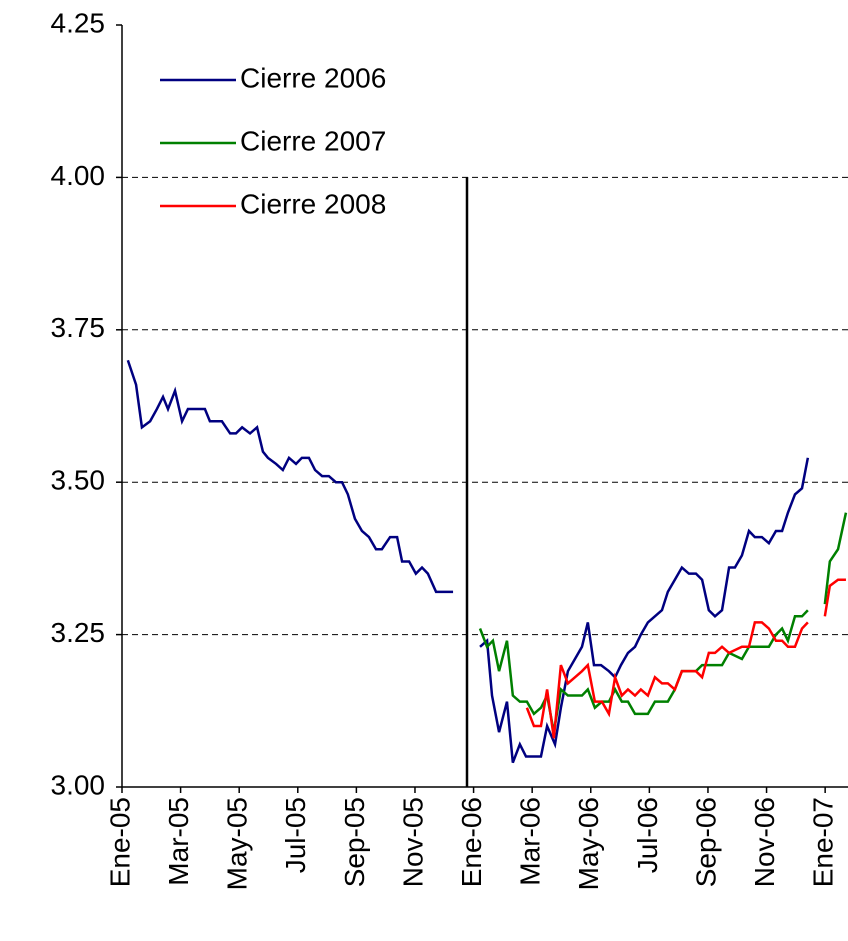 The width and height of the screenshot is (848, 941). What do you see at coordinates (78, 784) in the screenshot?
I see `y-tick-label: 3.00` at bounding box center [78, 784].